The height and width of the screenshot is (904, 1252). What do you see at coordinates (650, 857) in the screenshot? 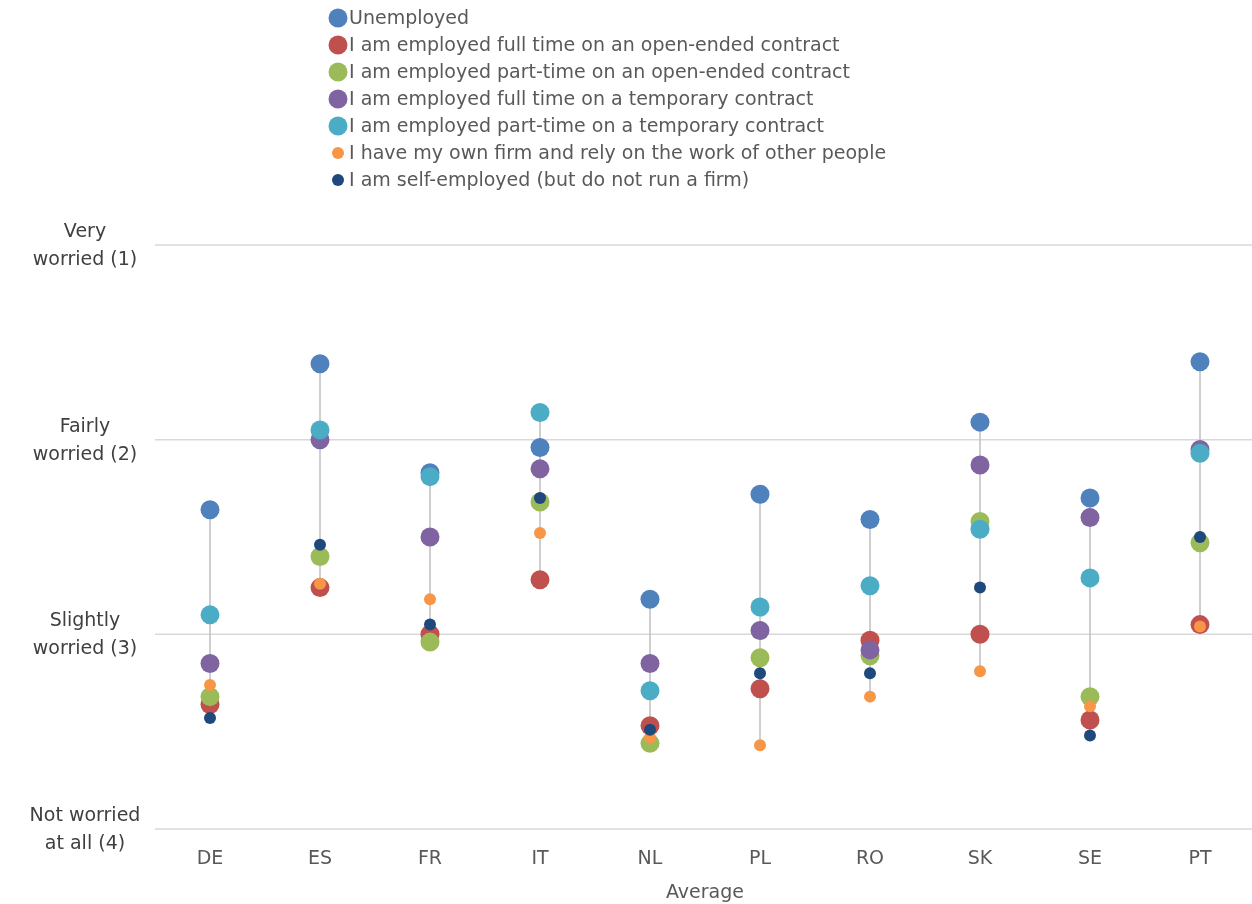
I see `x-tick-label: NL` at bounding box center [650, 857].